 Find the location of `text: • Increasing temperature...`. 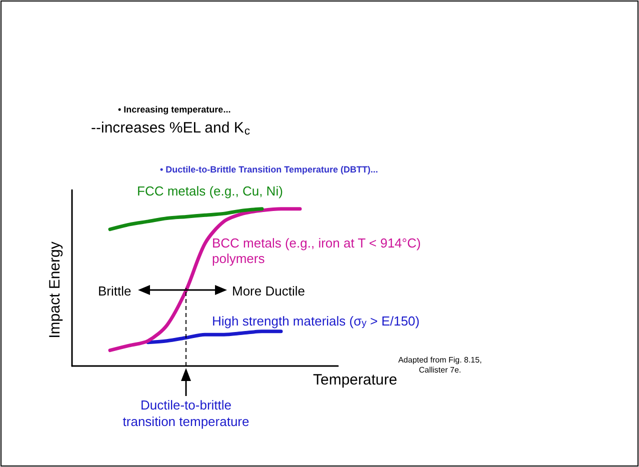

text: • Increasing temperature... is located at coordinates (174, 109).